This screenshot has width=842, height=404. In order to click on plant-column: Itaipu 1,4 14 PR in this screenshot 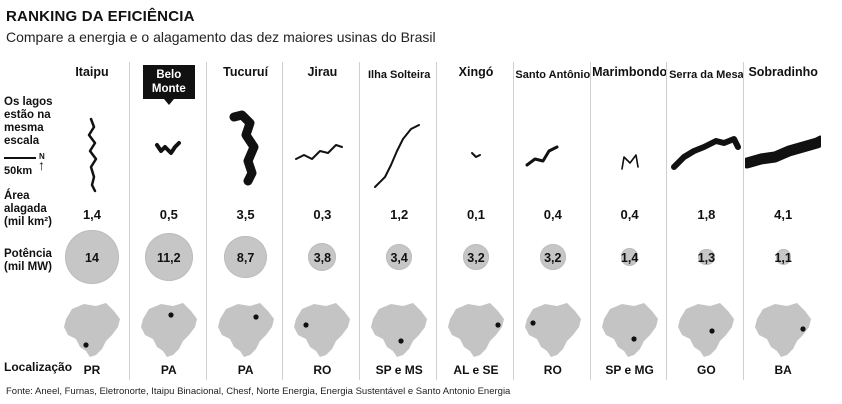, I will do `click(92, 217)`.